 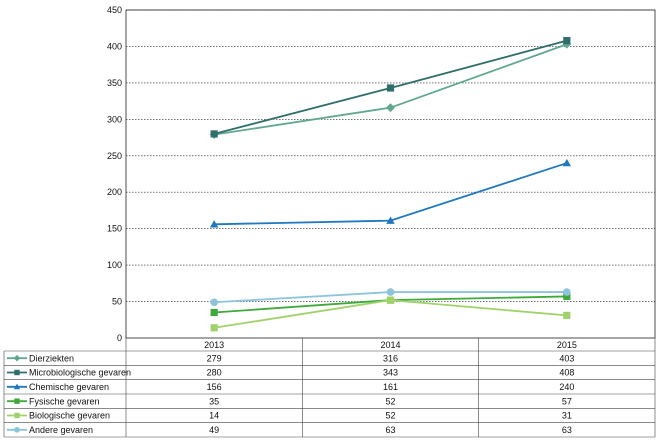 I want to click on x-category-label: 2014, so click(x=390, y=345).